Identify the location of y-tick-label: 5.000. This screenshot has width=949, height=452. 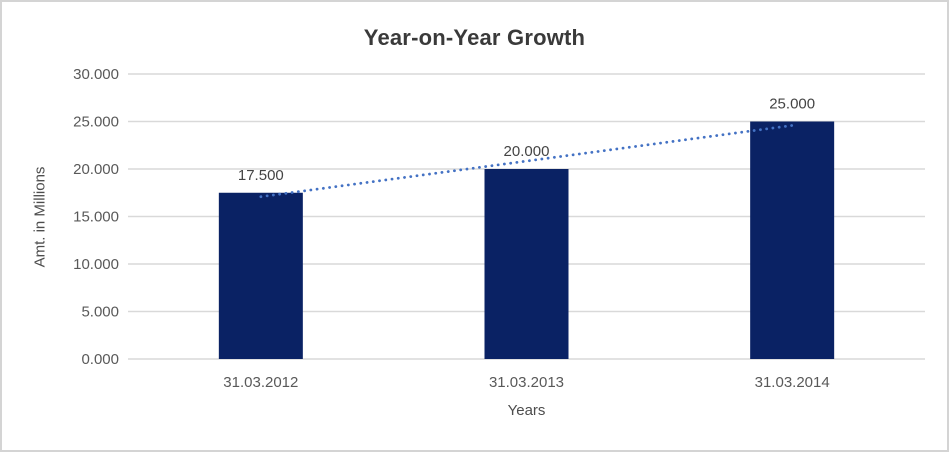
(100, 312).